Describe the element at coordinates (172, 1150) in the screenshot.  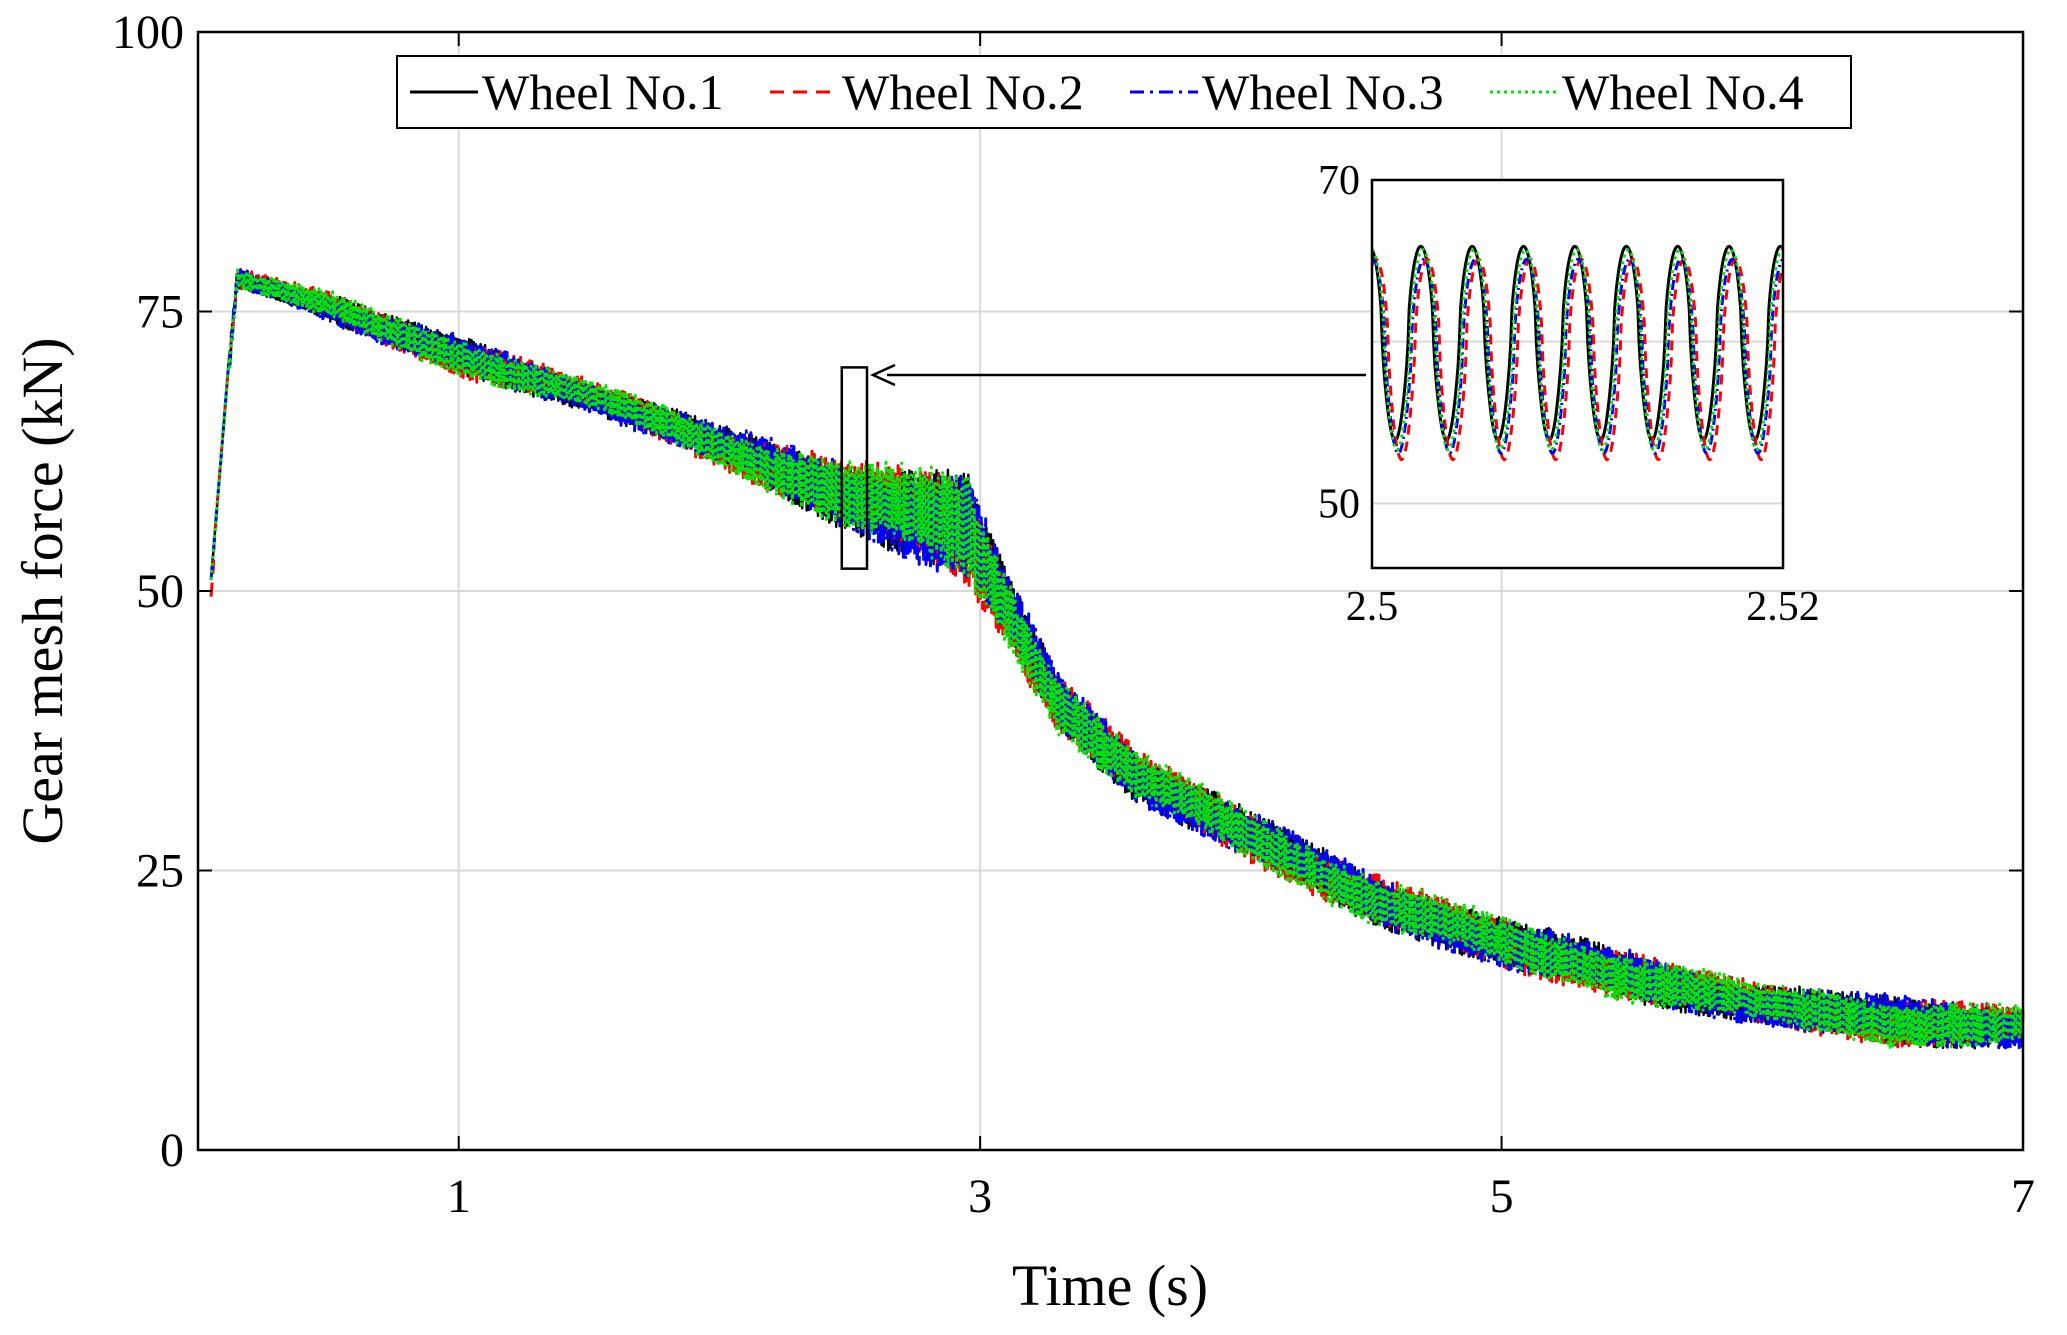
I see `y-tick-label: 0` at that location.